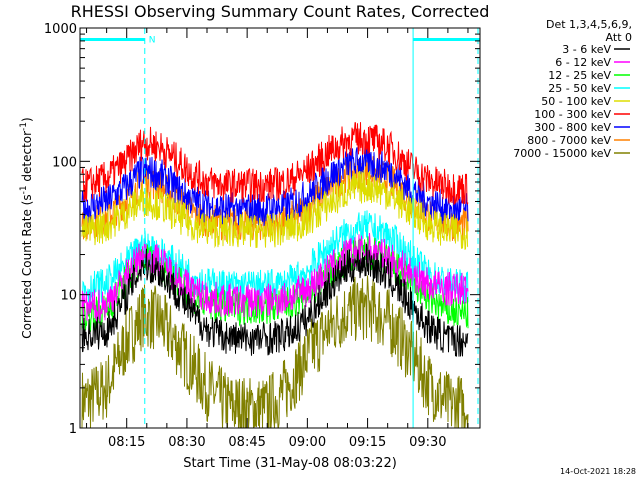  Describe the element at coordinates (275, 284) in the screenshot. I see `series-12to25keV-line` at that location.